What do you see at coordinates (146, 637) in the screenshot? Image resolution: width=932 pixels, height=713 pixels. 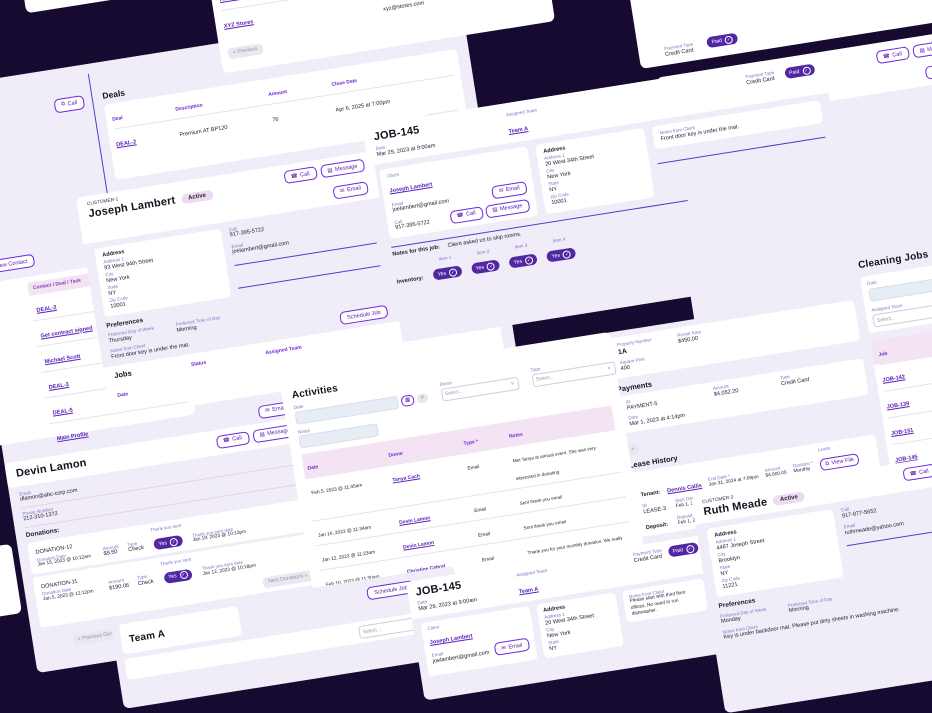 I see `team-title: Team A` at bounding box center [146, 637].